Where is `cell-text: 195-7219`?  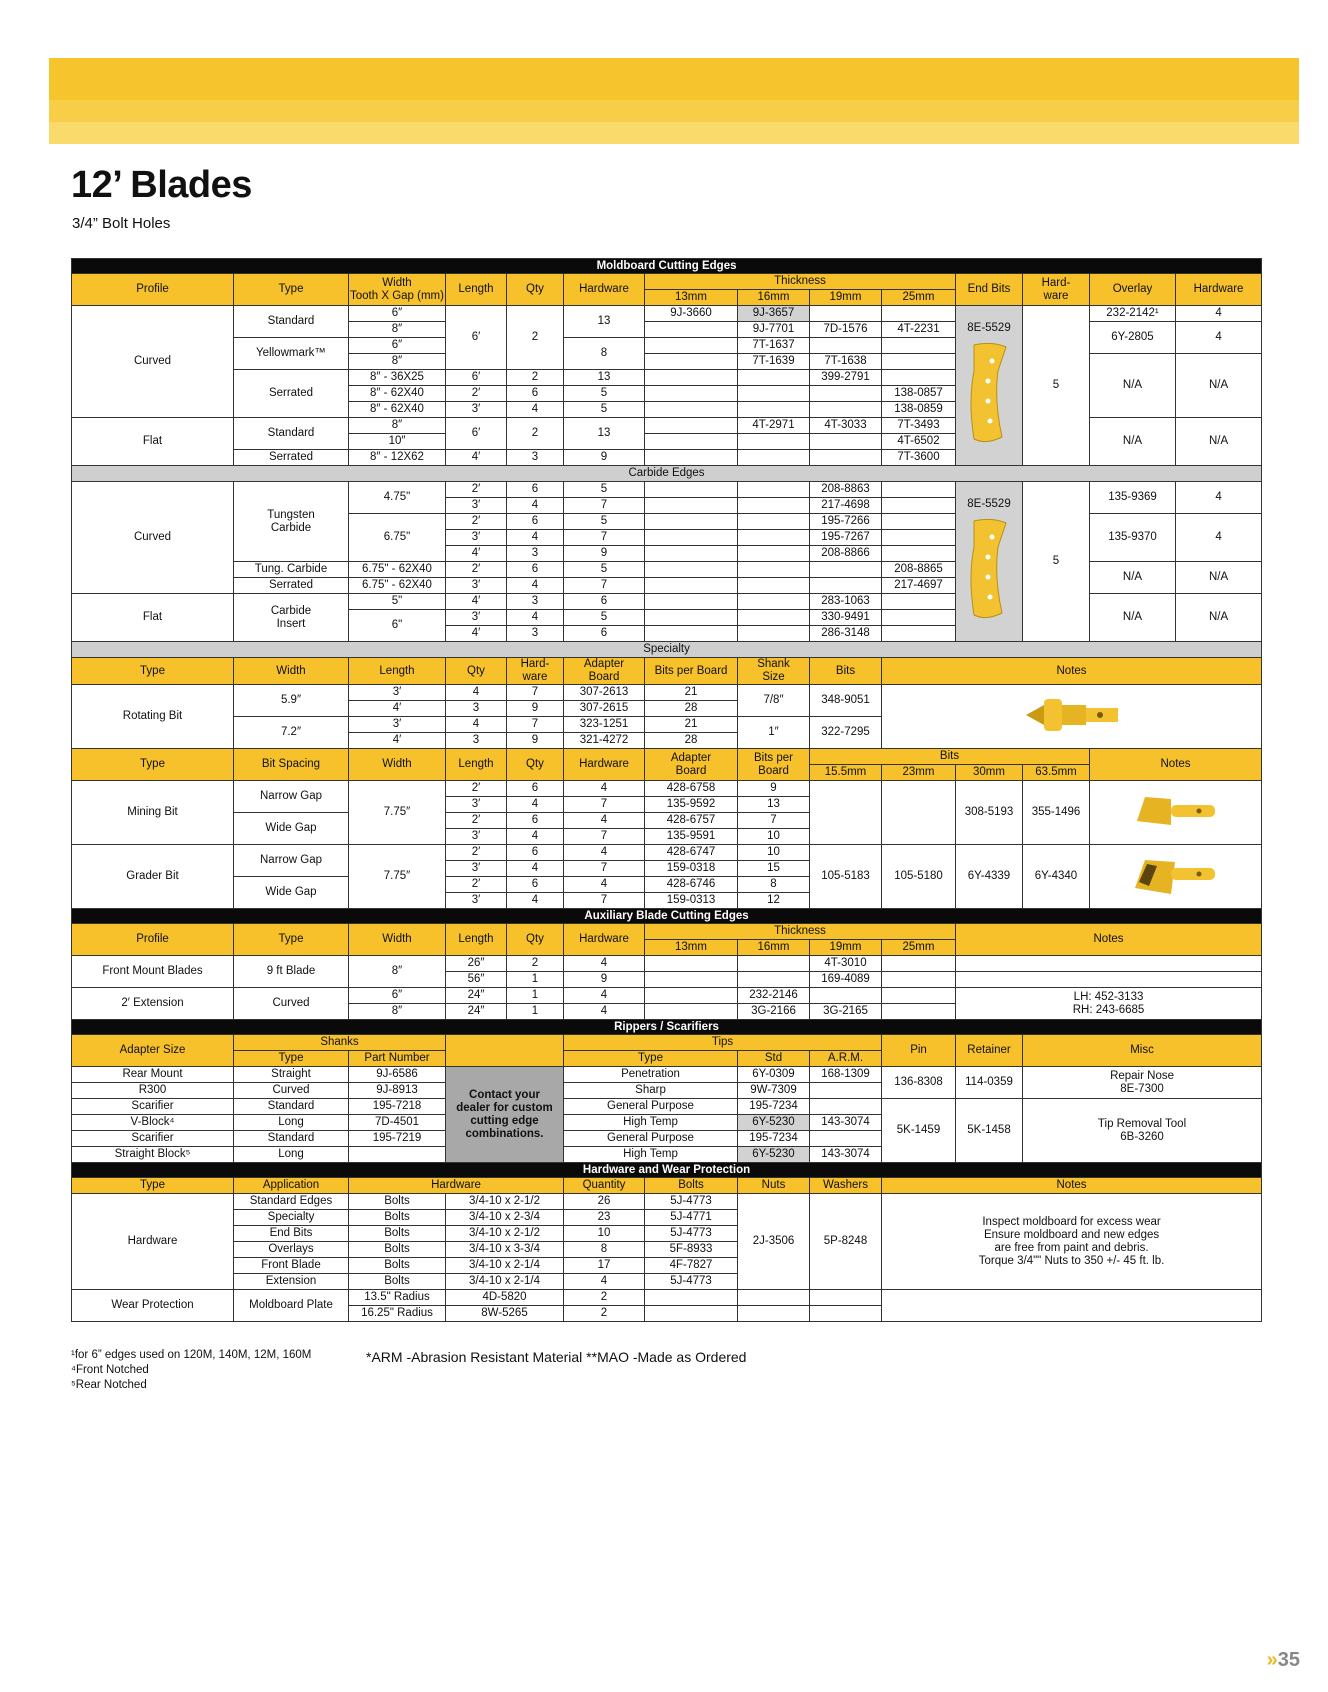
cell-text: 195-7219 is located at coordinates (397, 1138).